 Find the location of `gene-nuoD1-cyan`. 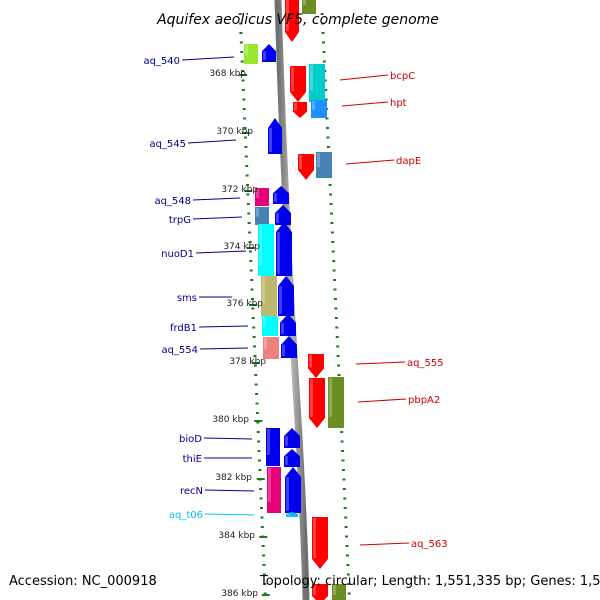

gene-nuoD1-cyan is located at coordinates (266, 250).